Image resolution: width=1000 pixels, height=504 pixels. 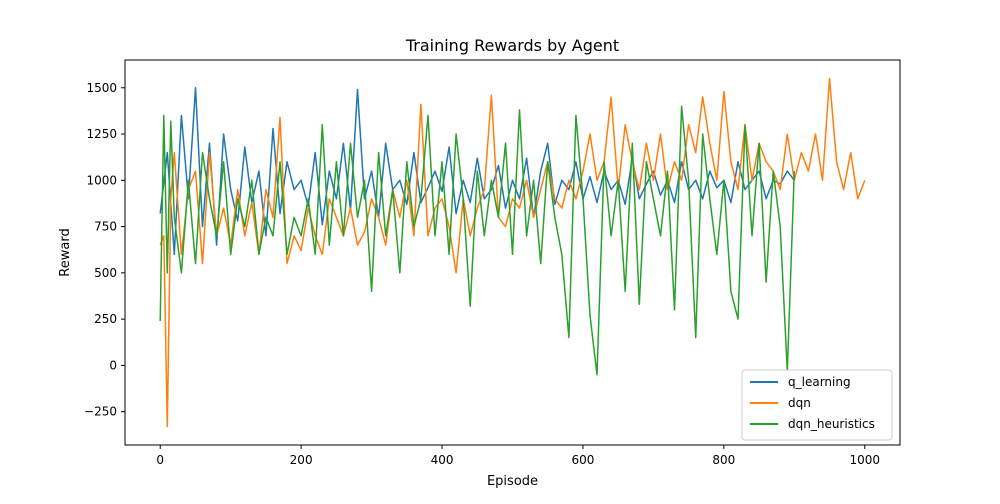 I want to click on y-tick-label: 250, so click(x=105, y=319).